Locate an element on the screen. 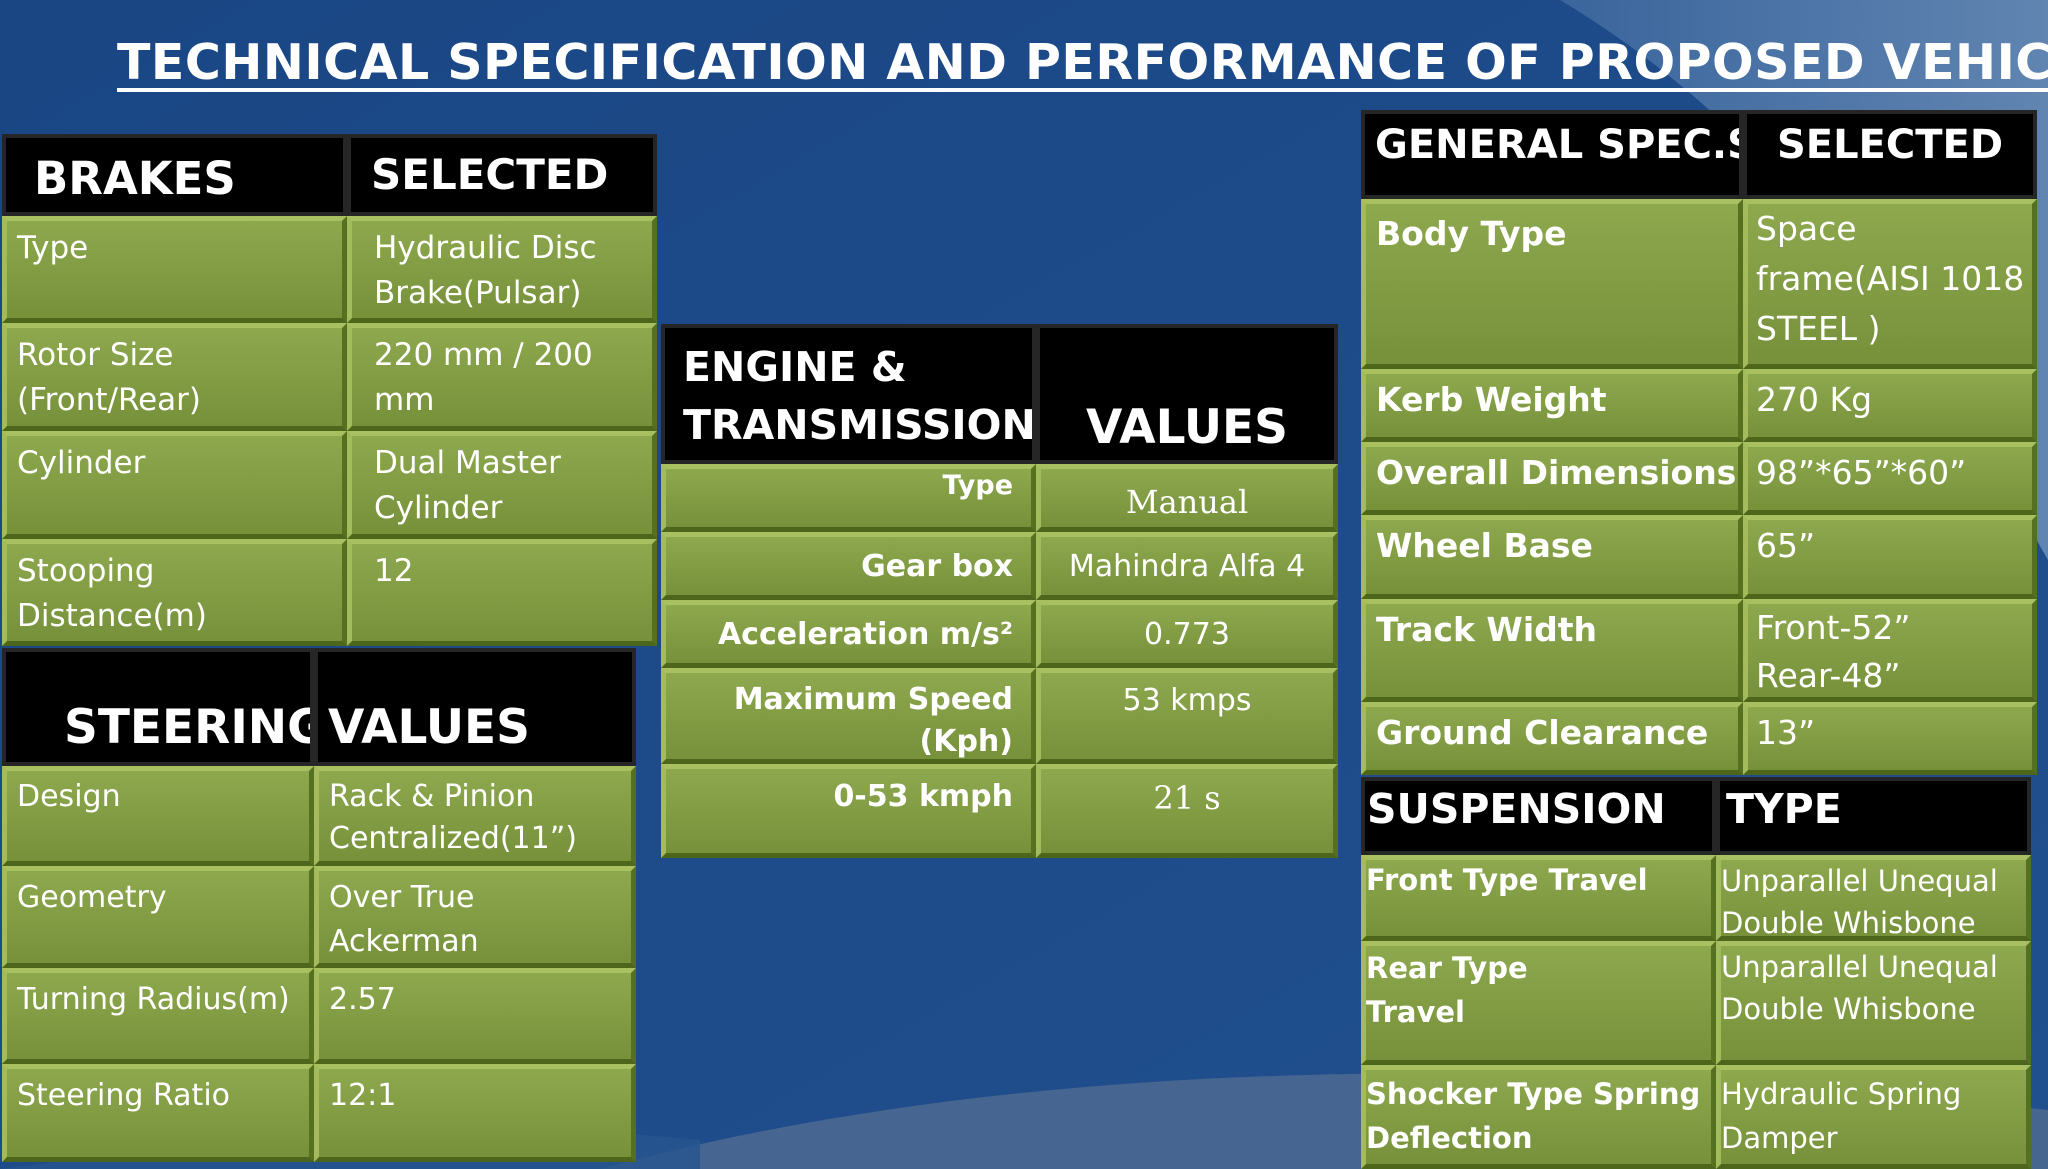  table-row: Gear box Mahindra Alfa 4 is located at coordinates (999, 566).